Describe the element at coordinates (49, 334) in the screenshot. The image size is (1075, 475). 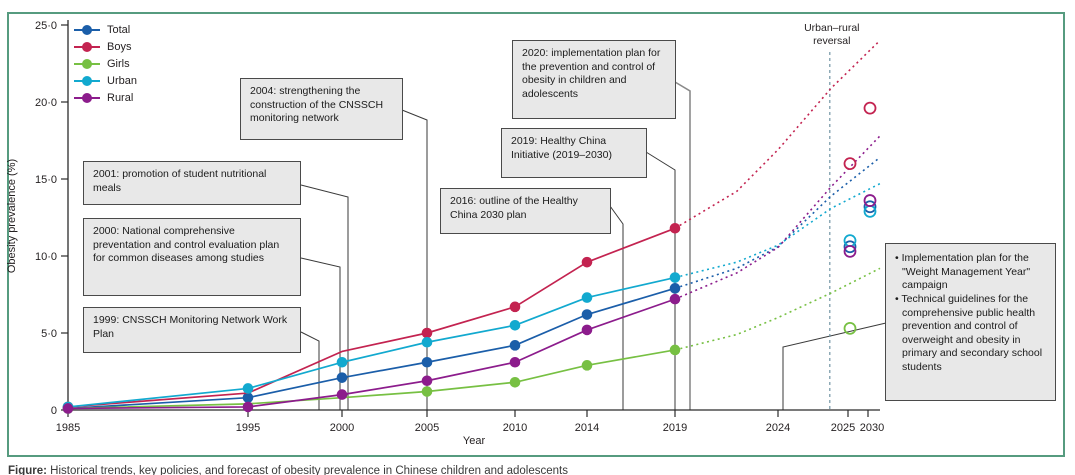
I see `y-tick-label-5: 5·0` at that location.